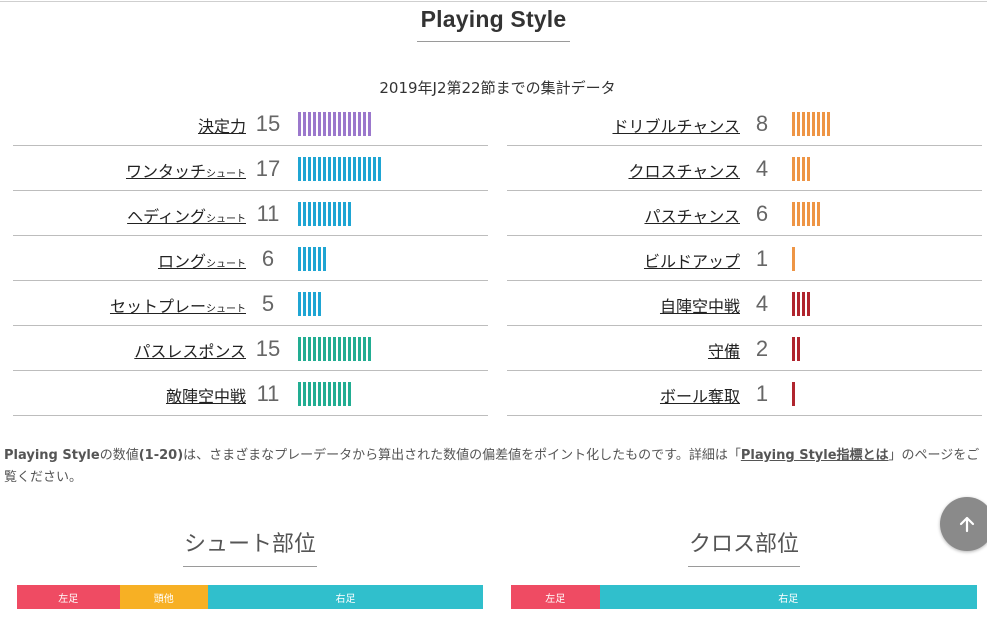 This screenshot has width=987, height=621. I want to click on playing-style-link: Playing Style指標とは, so click(814, 455).